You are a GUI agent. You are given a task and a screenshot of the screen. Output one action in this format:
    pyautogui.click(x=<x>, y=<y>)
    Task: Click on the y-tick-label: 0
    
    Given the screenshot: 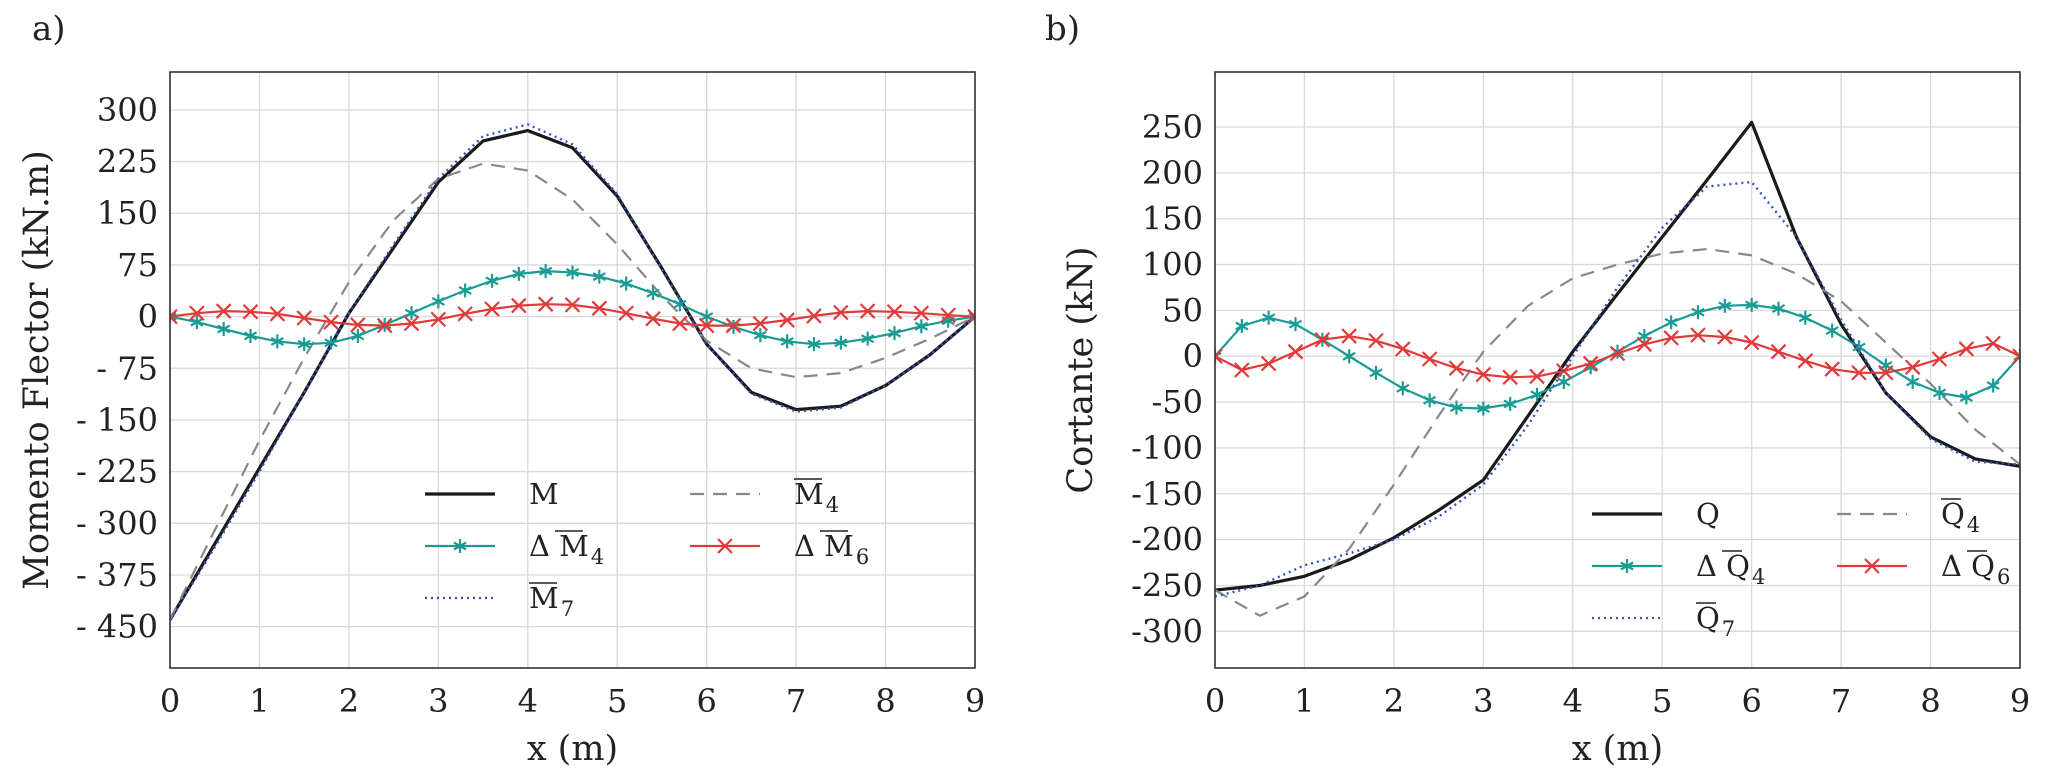 What is the action you would take?
    pyautogui.click(x=1193, y=356)
    